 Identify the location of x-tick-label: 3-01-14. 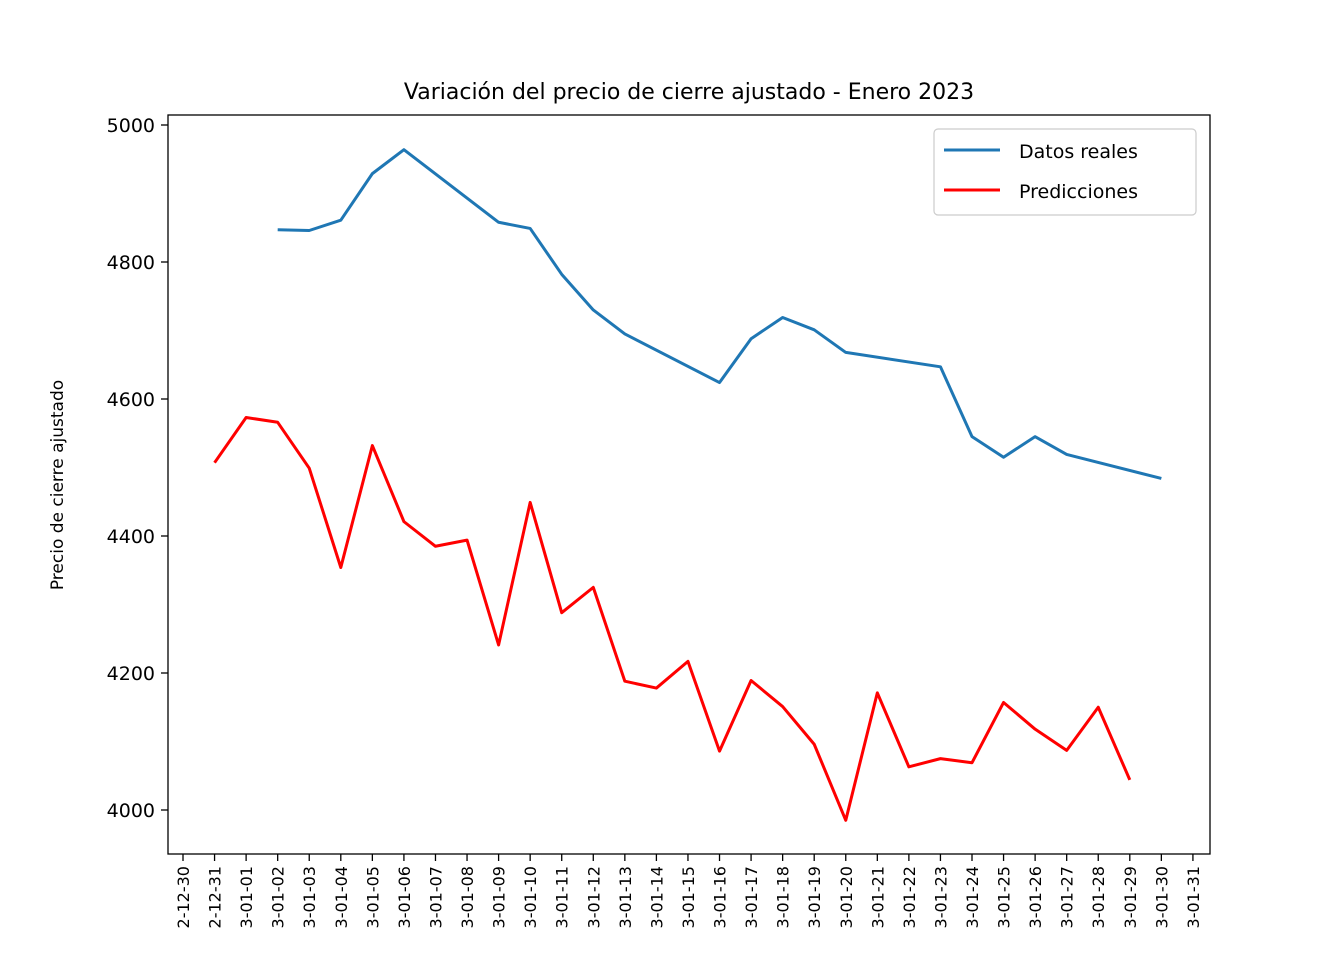
(656, 897).